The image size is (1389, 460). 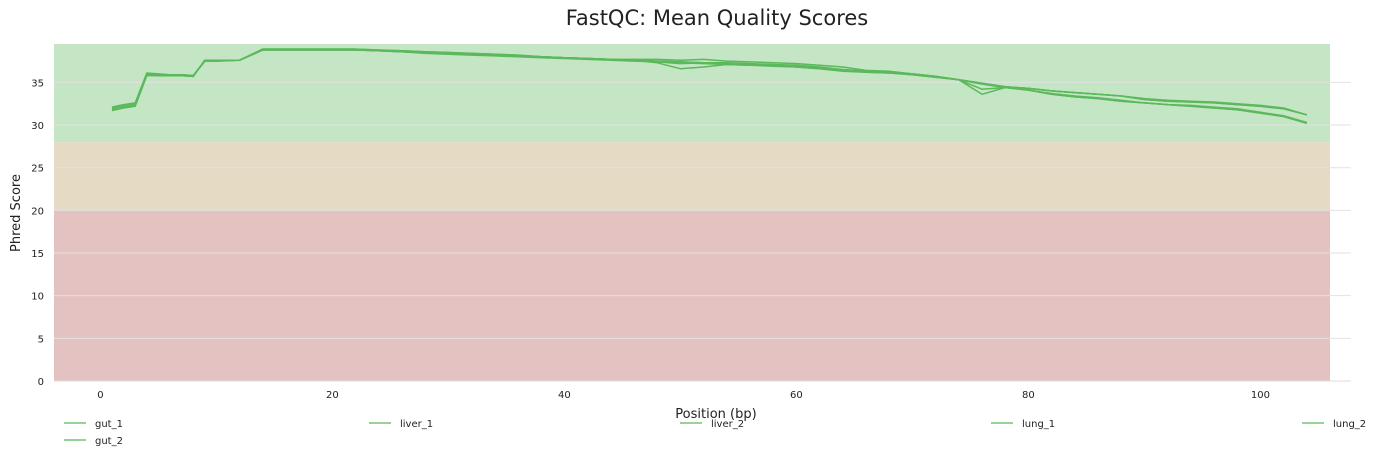 What do you see at coordinates (1349, 424) in the screenshot?
I see `legend-label-lung_2: lung_2` at bounding box center [1349, 424].